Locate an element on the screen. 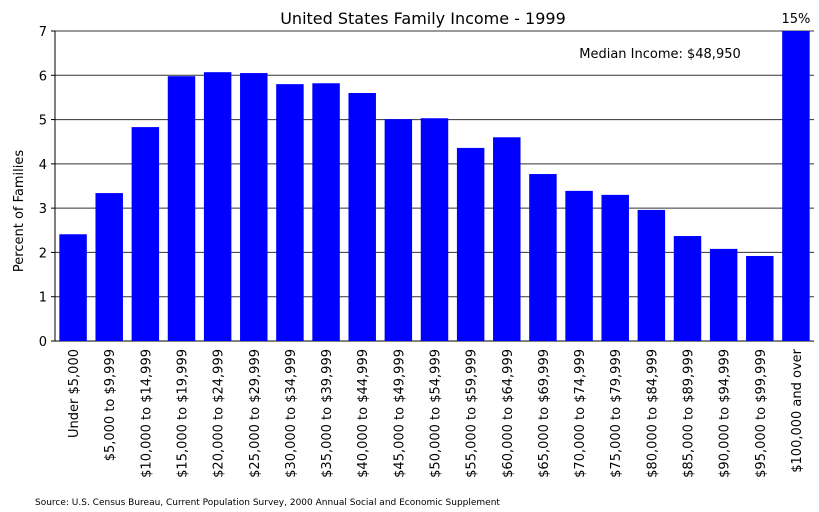  y-tick-label: 2 is located at coordinates (43, 253).